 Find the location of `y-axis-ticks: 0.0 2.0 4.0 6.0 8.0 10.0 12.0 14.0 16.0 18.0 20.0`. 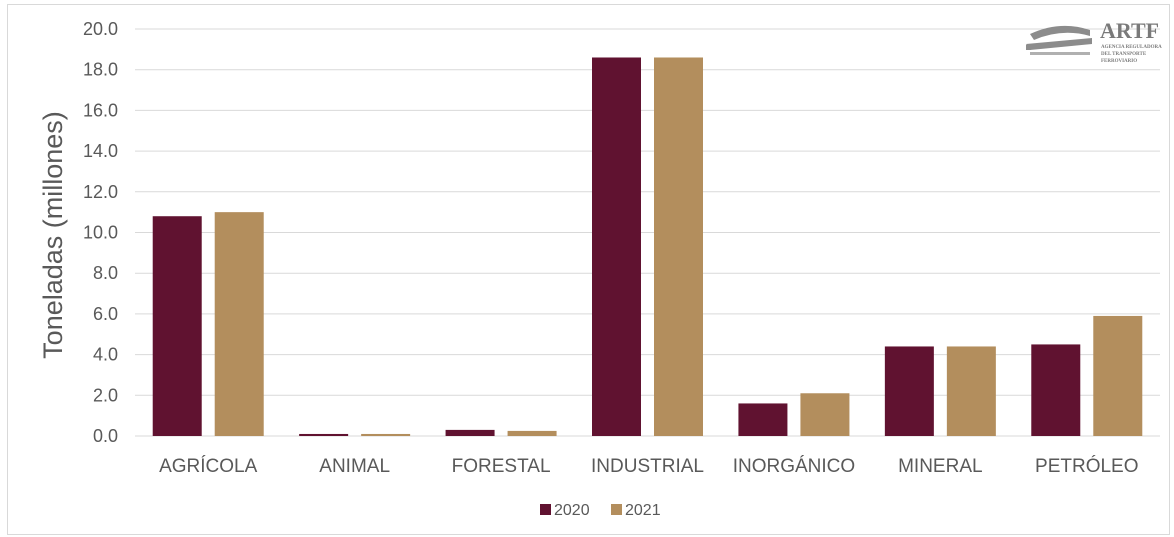

y-axis-ticks: 0.0 2.0 4.0 6.0 8.0 10.0 12.0 14.0 16.0 18.0 20.0 is located at coordinates (100, 232).